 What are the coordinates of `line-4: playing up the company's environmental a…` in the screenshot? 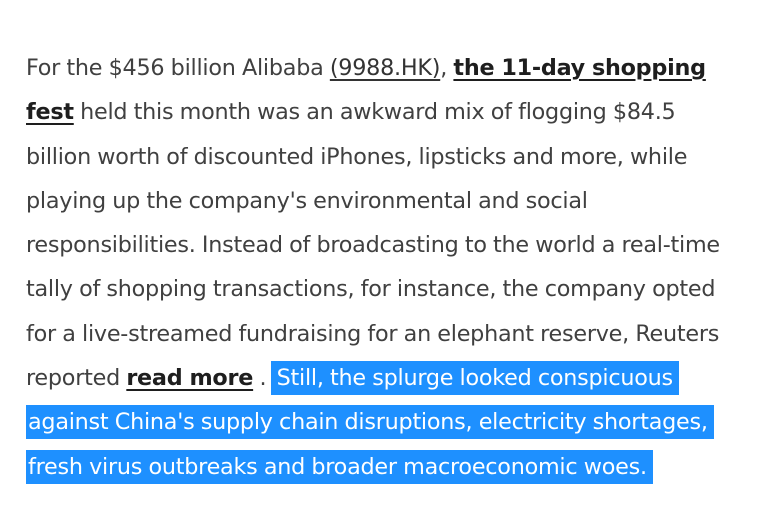 It's located at (307, 200).